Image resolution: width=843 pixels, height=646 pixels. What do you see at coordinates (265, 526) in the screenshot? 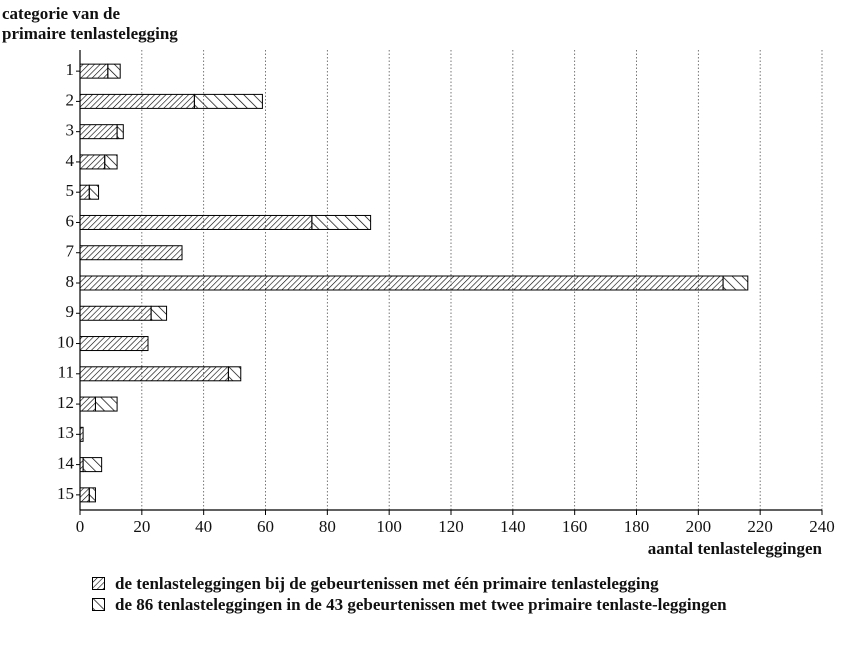
I see `x-tick-label: 60` at bounding box center [265, 526].